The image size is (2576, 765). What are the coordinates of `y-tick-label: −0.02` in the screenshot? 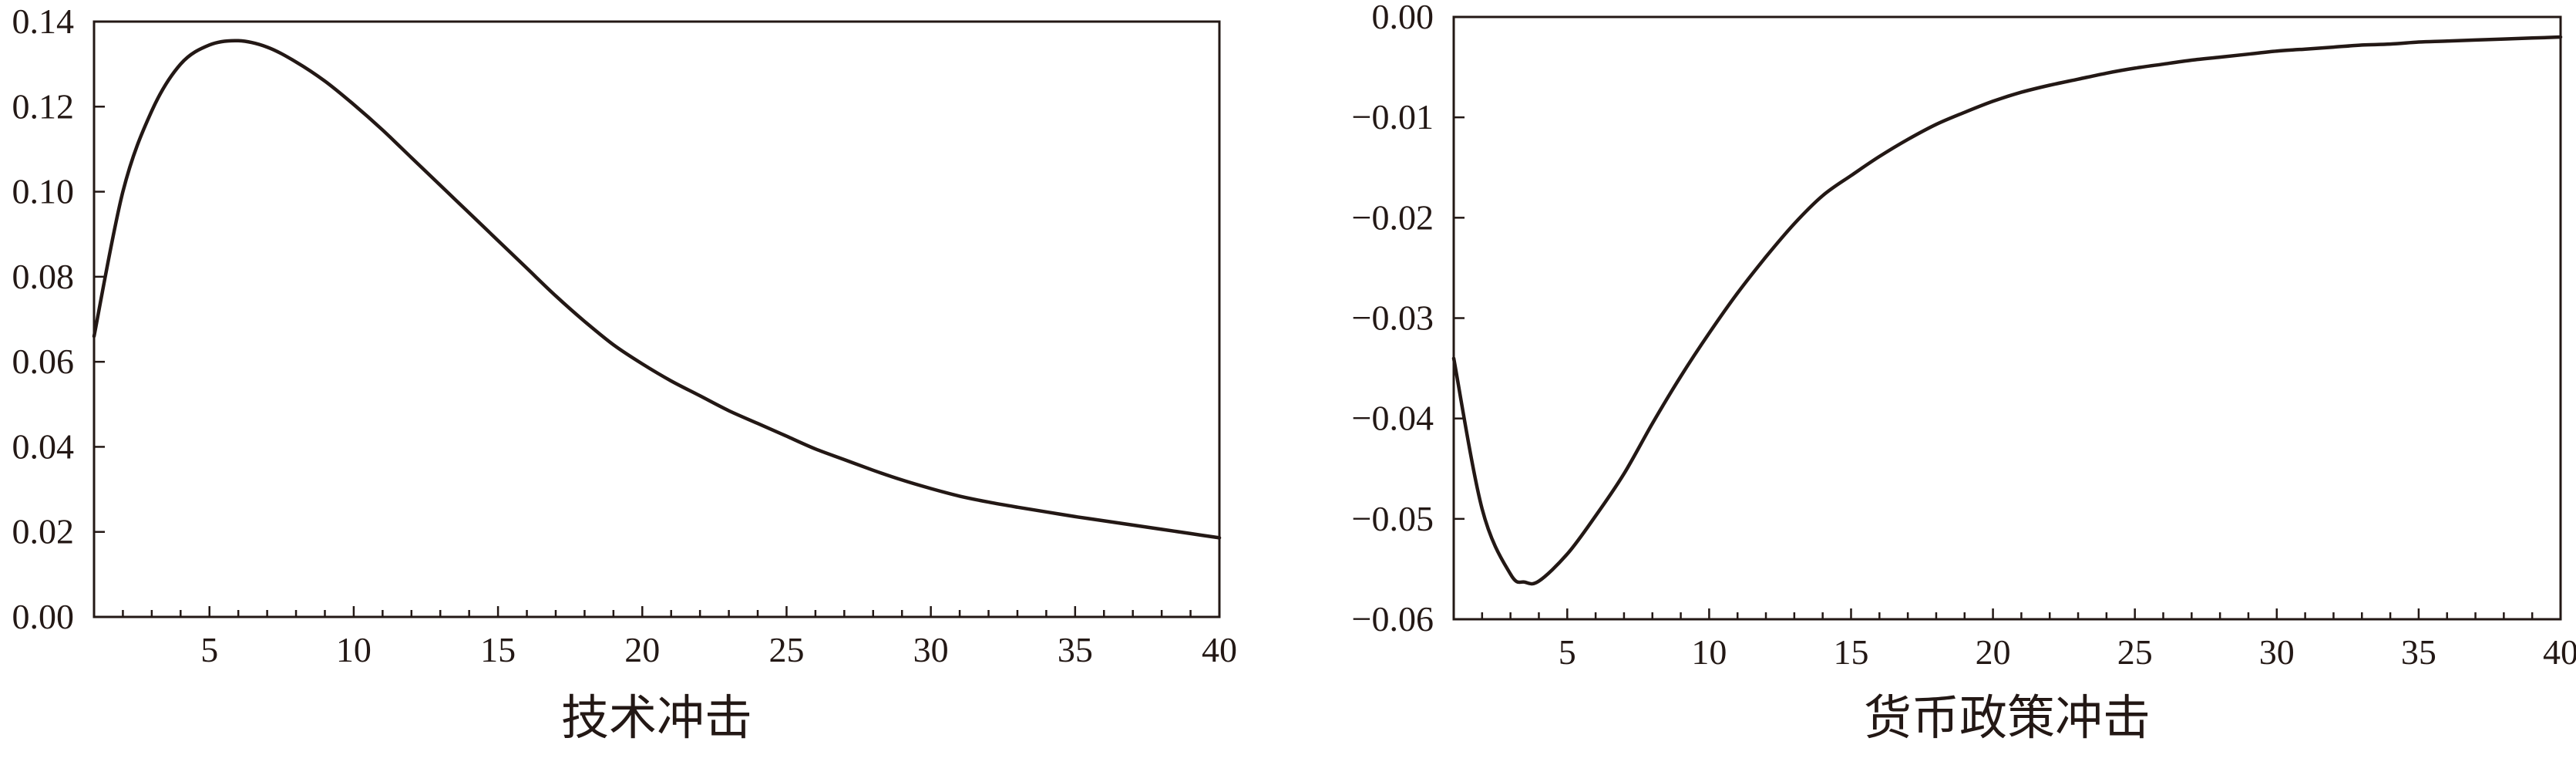 It's located at (1393, 217).